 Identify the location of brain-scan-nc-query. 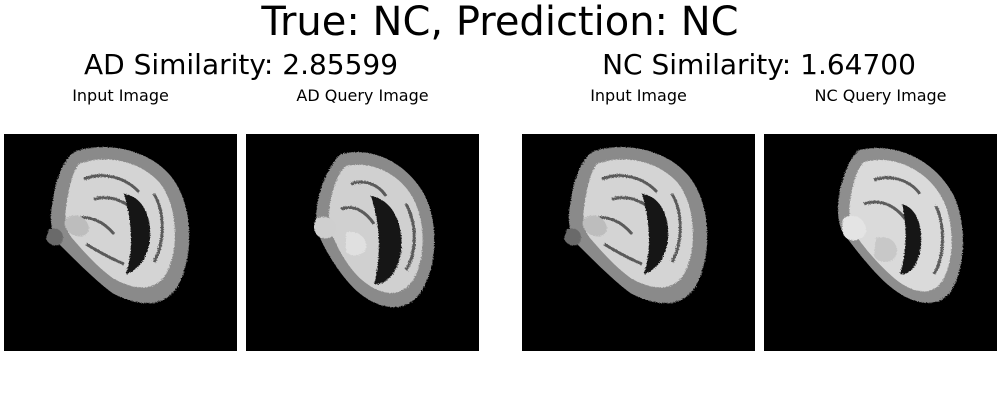
(880, 242).